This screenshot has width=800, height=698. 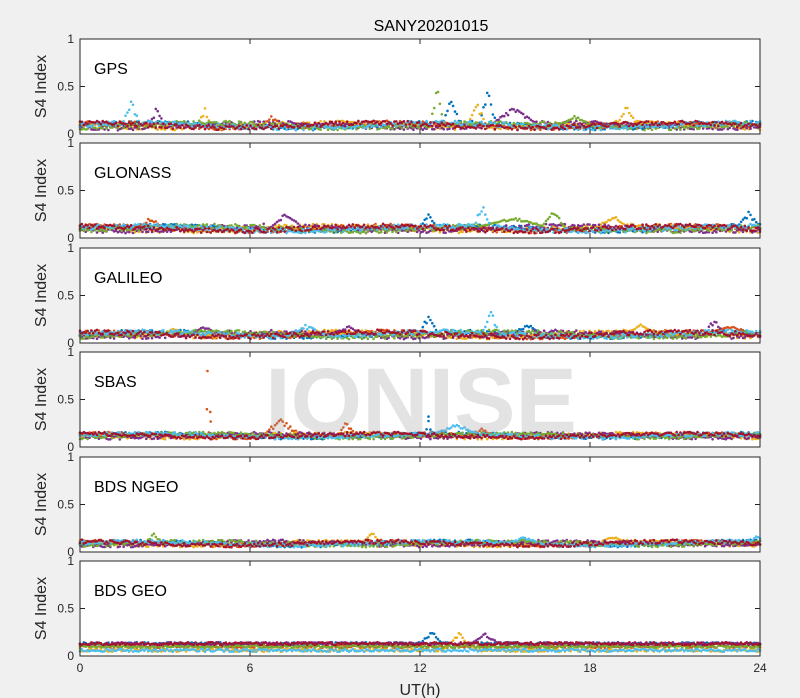 What do you see at coordinates (420, 86) in the screenshot?
I see `plot-area` at bounding box center [420, 86].